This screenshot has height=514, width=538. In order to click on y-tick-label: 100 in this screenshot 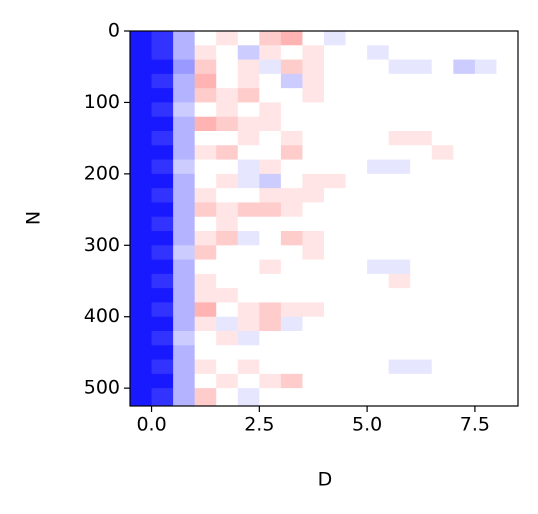, I will do `click(102, 102)`.